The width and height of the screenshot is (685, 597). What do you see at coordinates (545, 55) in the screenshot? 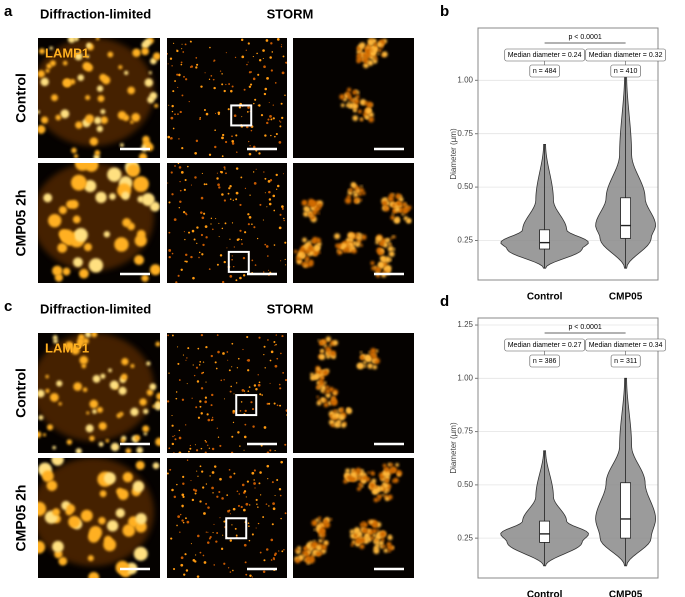
I see `median-label: Median diameter = 0.24` at bounding box center [545, 55].